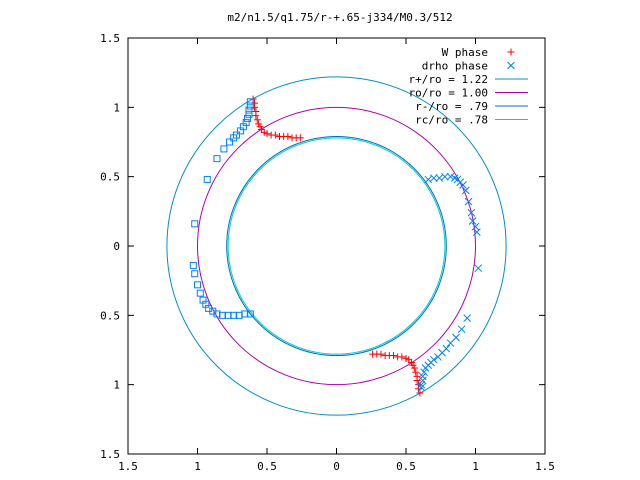  What do you see at coordinates (475, 466) in the screenshot?
I see `x-tick-label: 1` at bounding box center [475, 466].